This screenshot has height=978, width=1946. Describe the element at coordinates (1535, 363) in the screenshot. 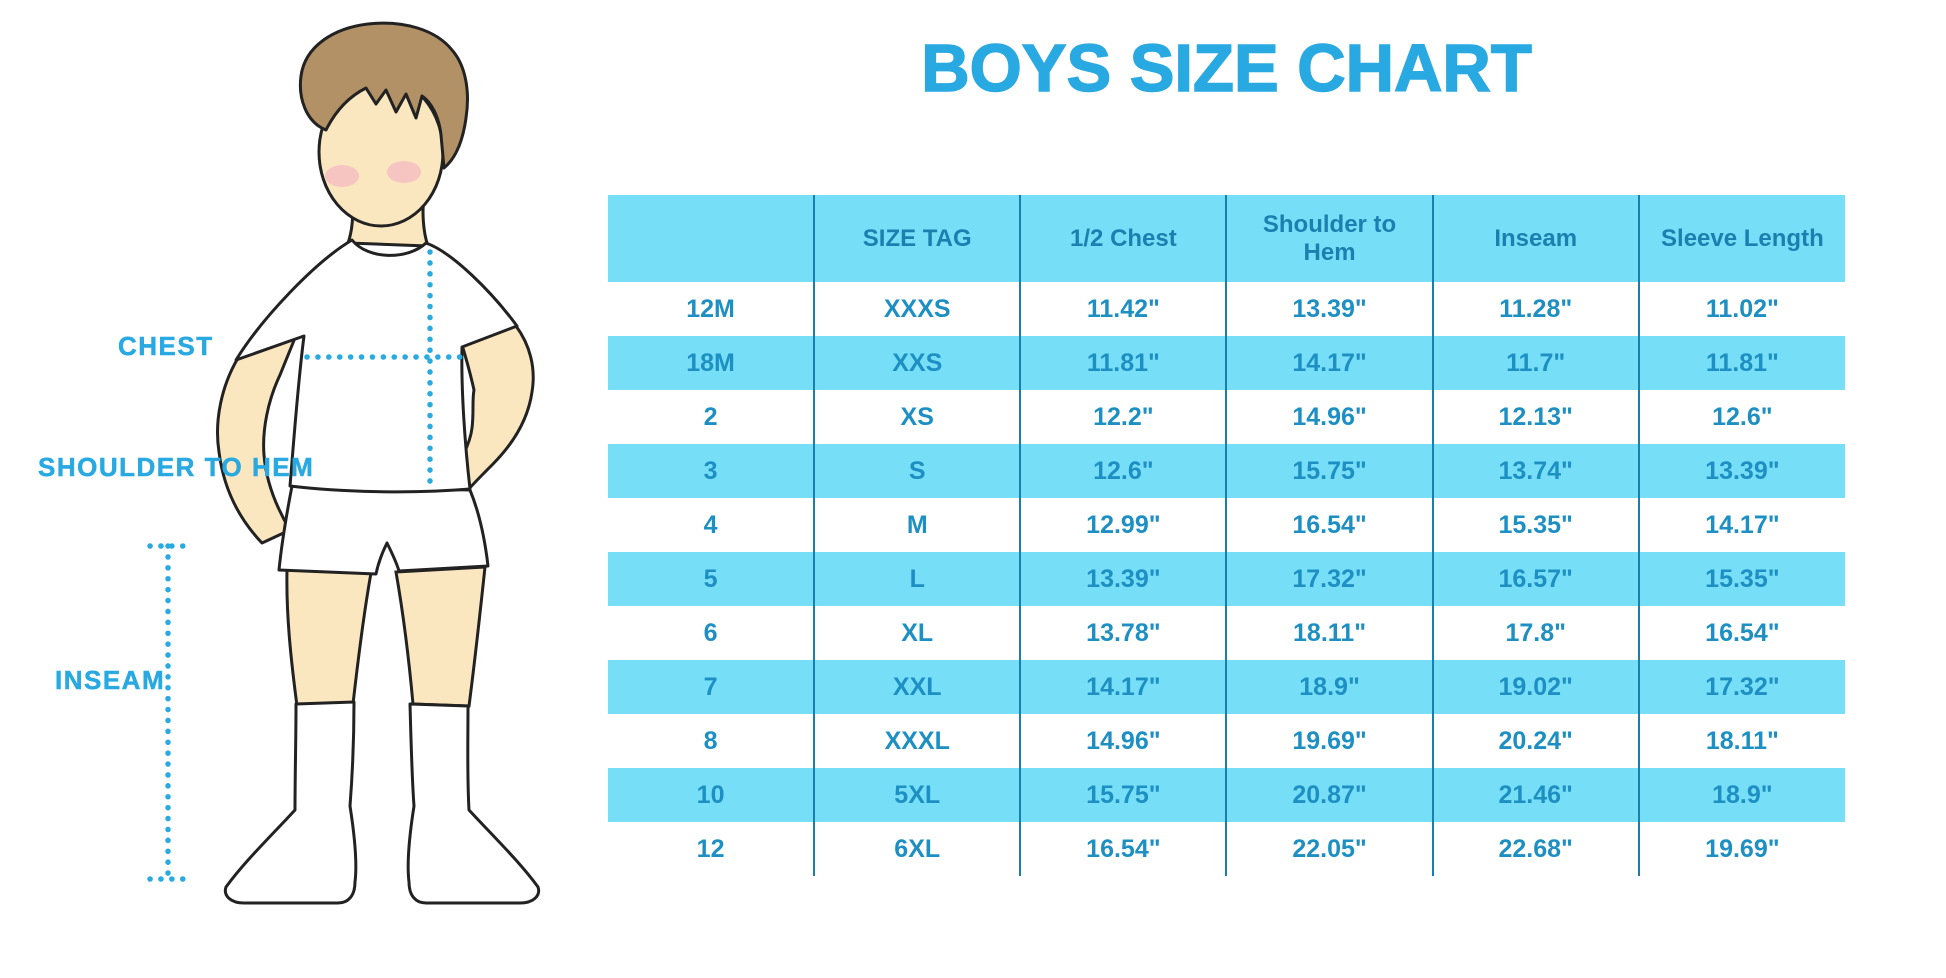

I see `table-cell: 11.7"` at that location.